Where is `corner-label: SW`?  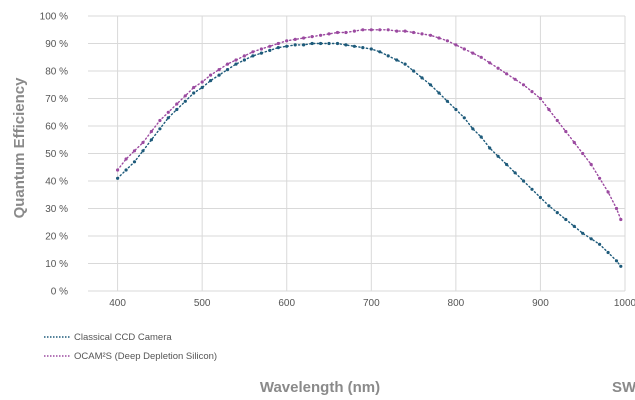
corner-label: SW is located at coordinates (623, 387).